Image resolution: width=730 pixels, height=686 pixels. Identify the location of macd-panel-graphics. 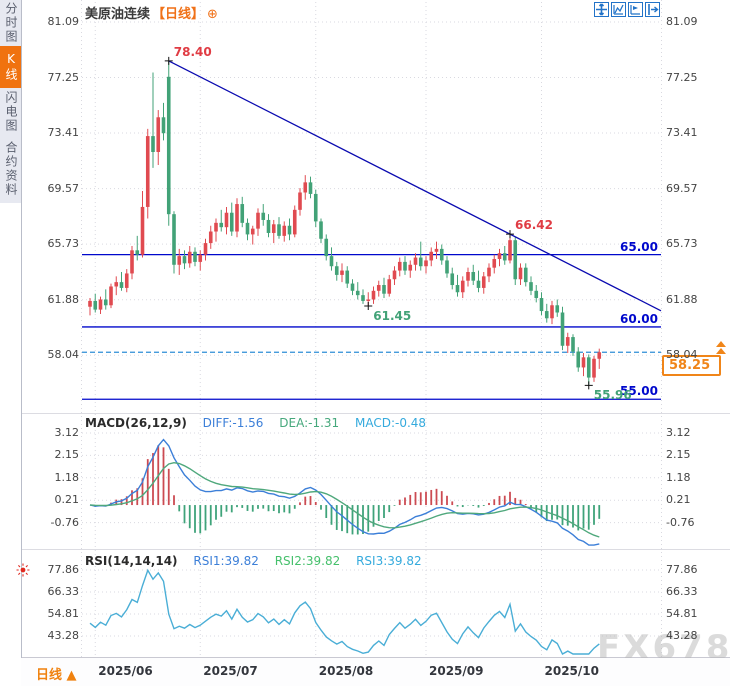
(345, 492).